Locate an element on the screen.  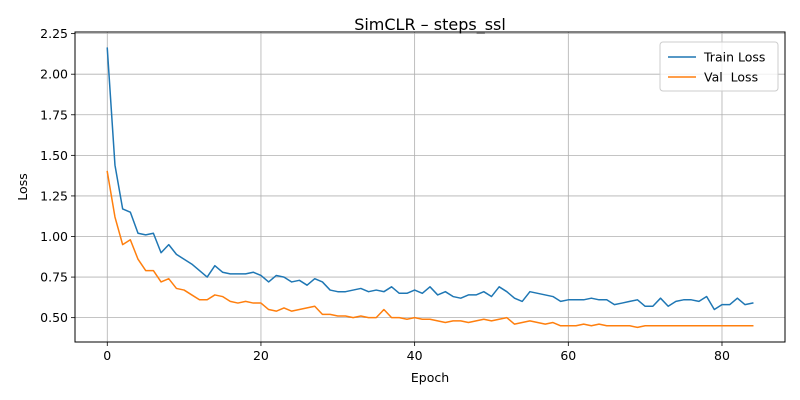
legend-box is located at coordinates (719, 66).